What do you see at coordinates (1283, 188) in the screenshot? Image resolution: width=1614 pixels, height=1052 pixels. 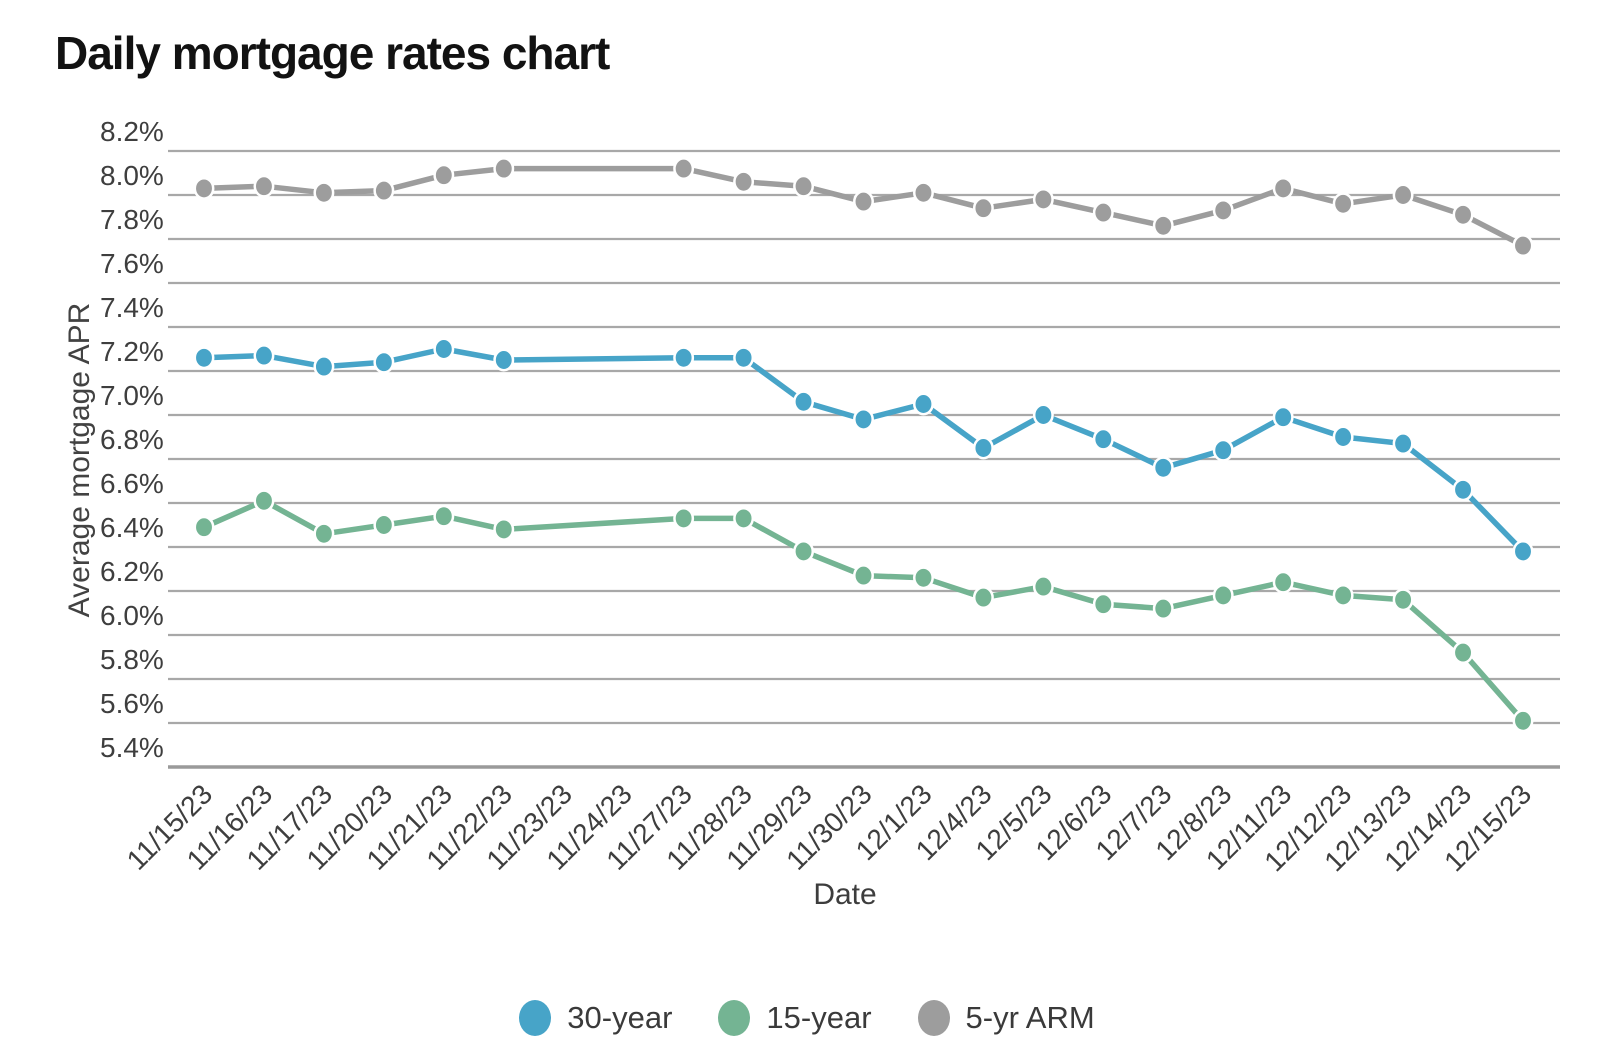 I see `data-point-5-yr ARM-12/11/23` at bounding box center [1283, 188].